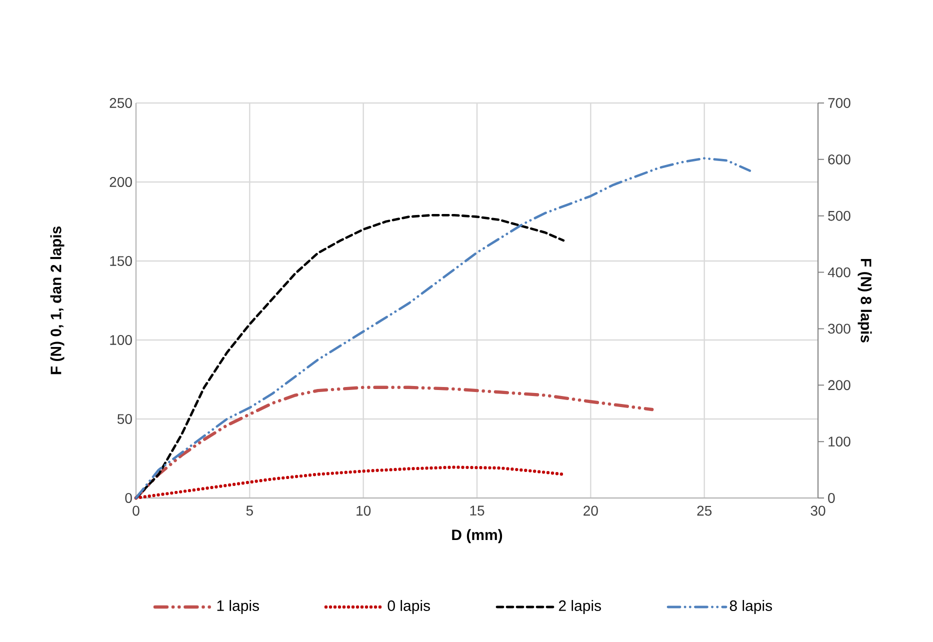  Describe the element at coordinates (839, 272) in the screenshot. I see `y2-tick-label: 400` at that location.